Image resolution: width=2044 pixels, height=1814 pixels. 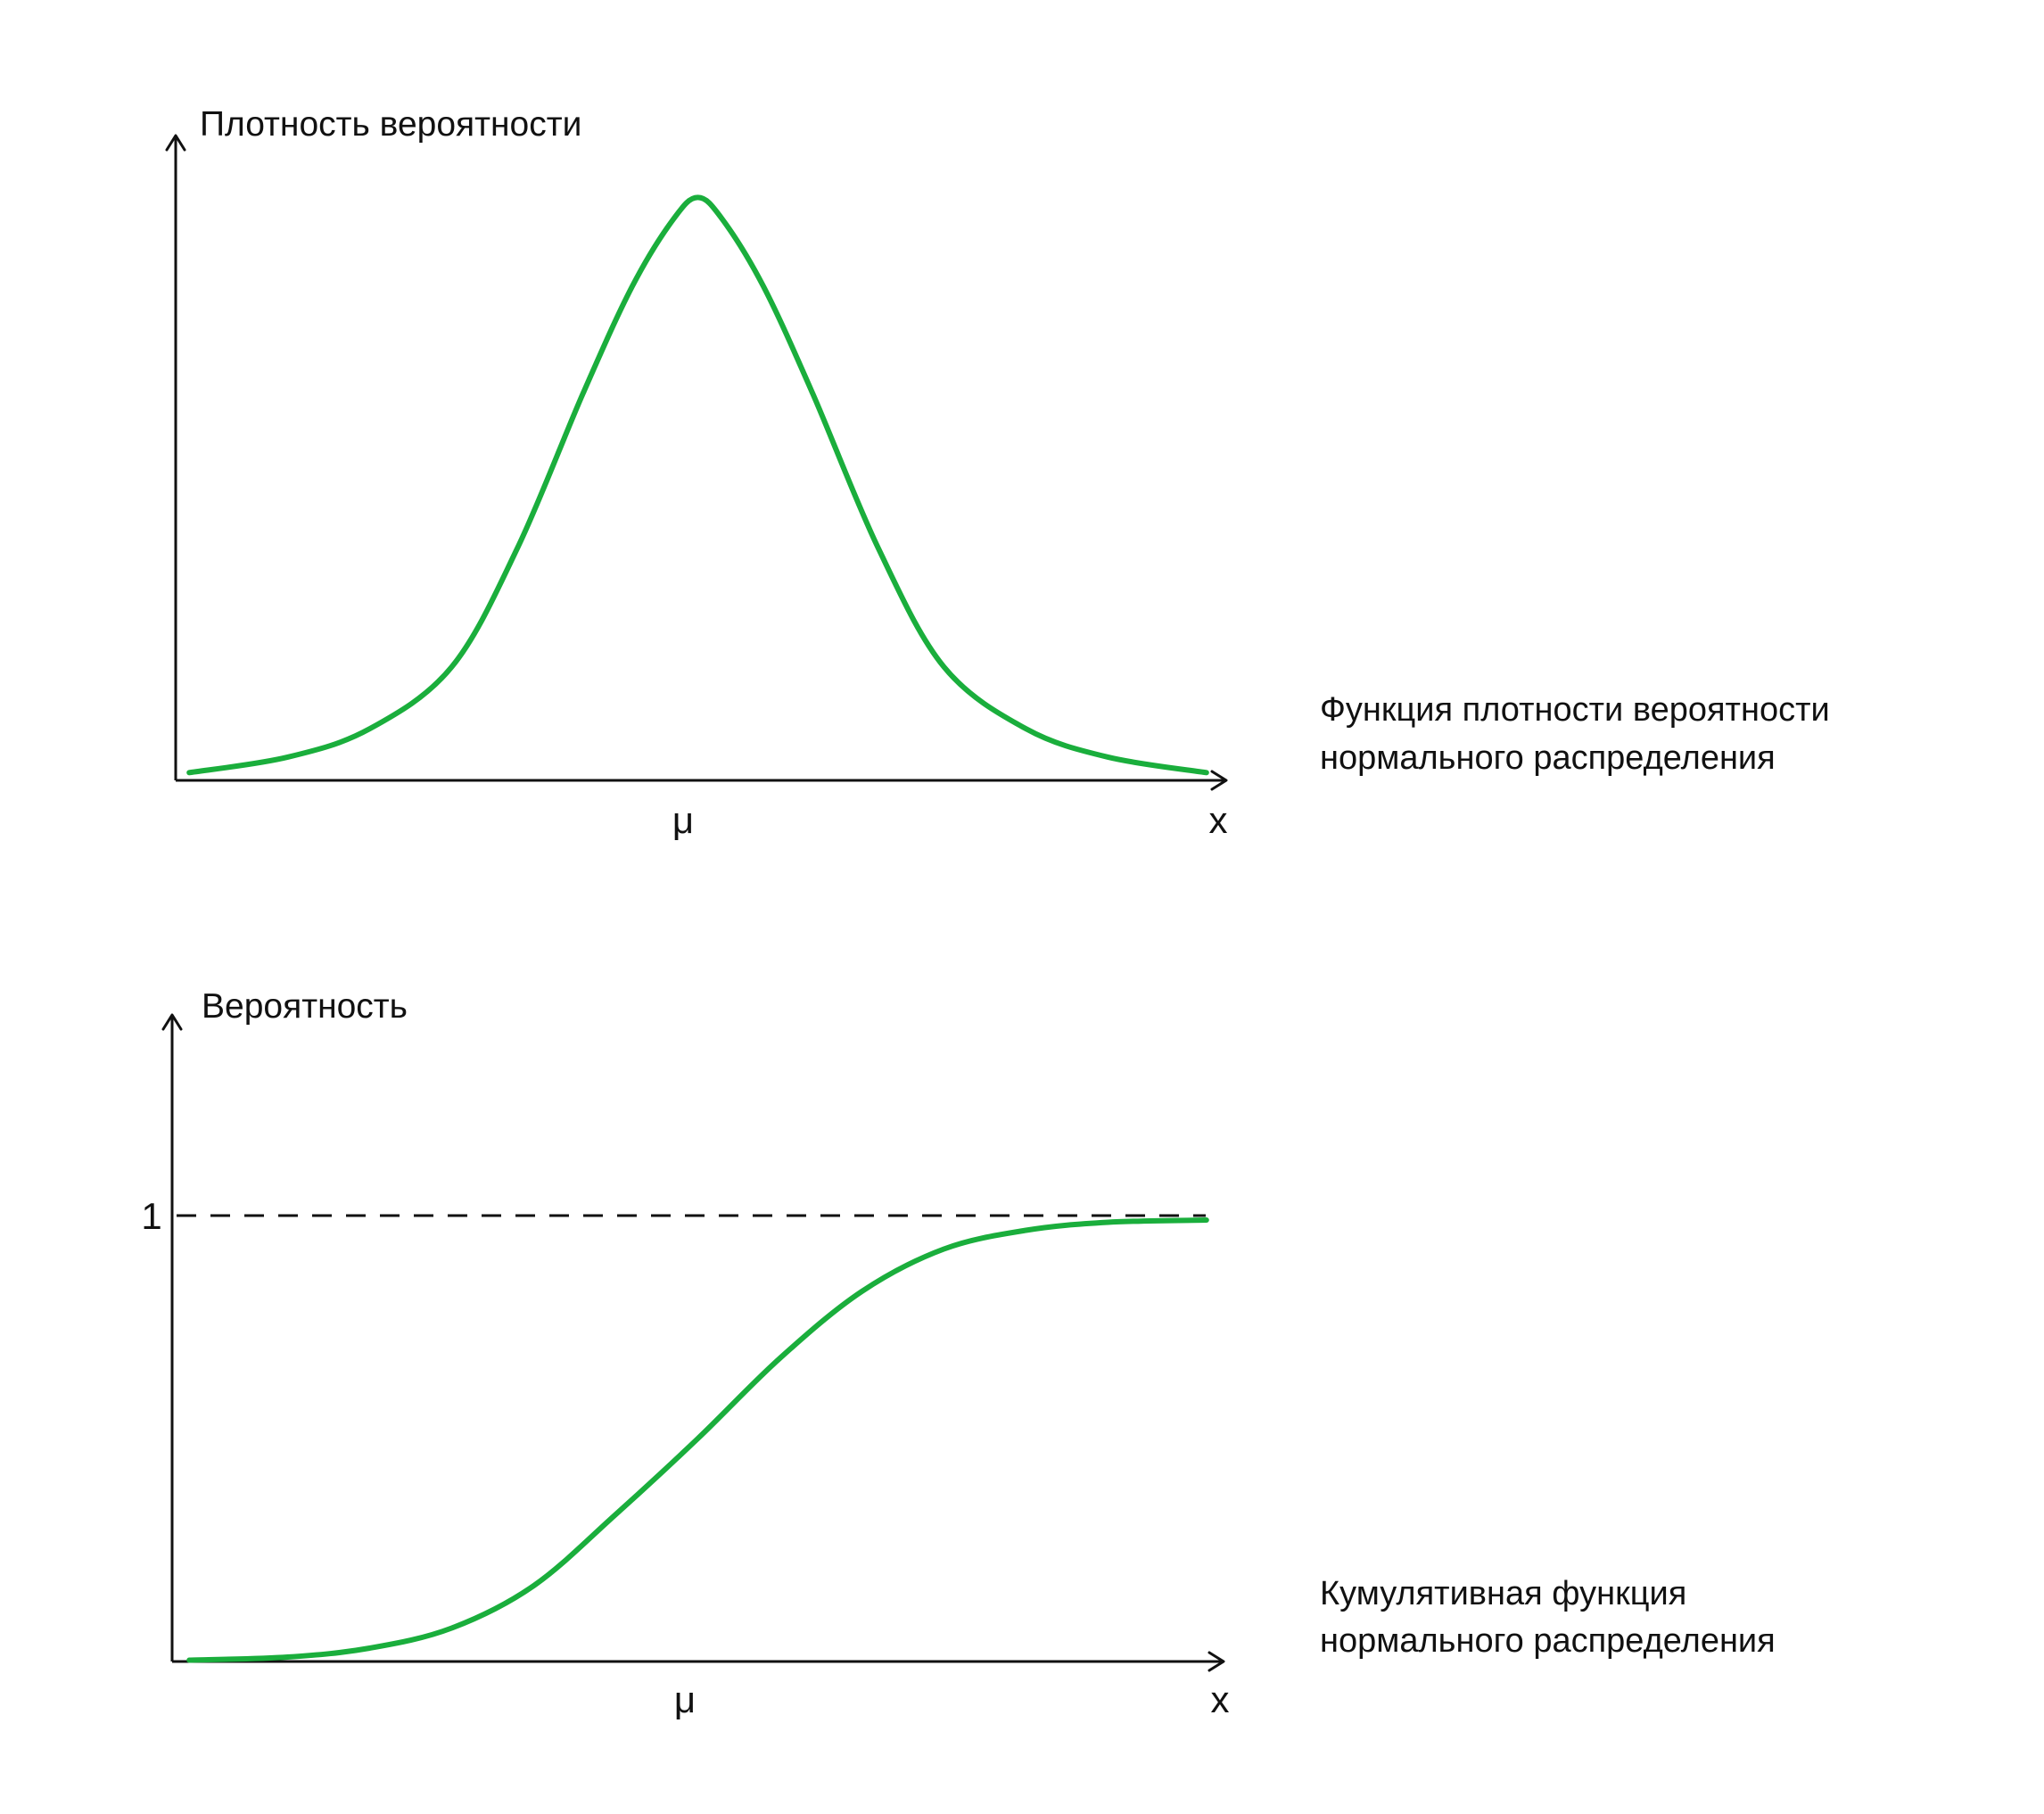 What do you see at coordinates (1548, 1641) in the screenshot?
I see `cdf-title-line-2: нормального распределения` at bounding box center [1548, 1641].